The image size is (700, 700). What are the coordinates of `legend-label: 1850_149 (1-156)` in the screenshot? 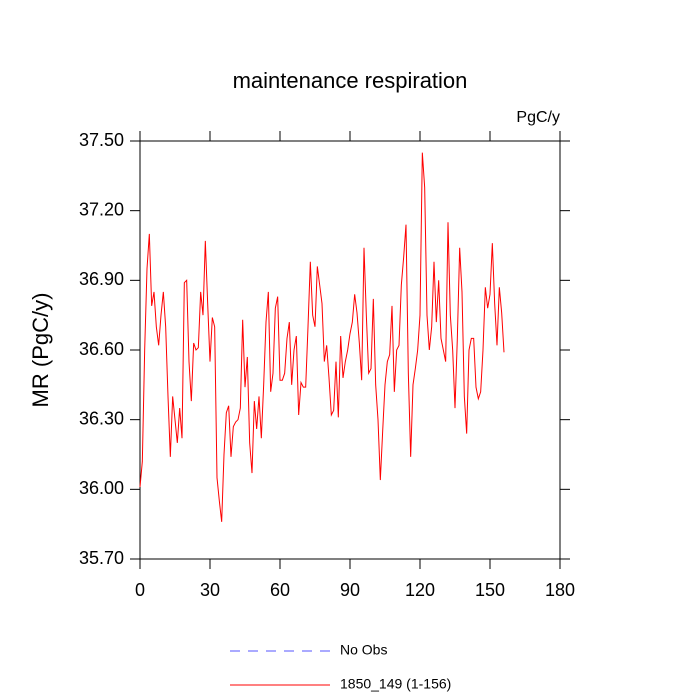 It's located at (395, 684).